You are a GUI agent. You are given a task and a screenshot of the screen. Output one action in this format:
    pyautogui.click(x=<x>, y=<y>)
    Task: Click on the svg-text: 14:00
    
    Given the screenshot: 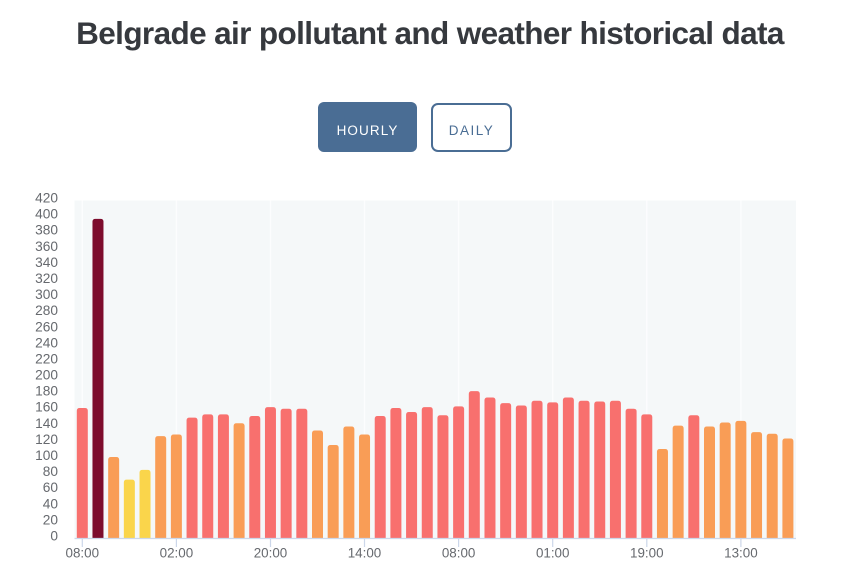 What is the action you would take?
    pyautogui.click(x=365, y=552)
    